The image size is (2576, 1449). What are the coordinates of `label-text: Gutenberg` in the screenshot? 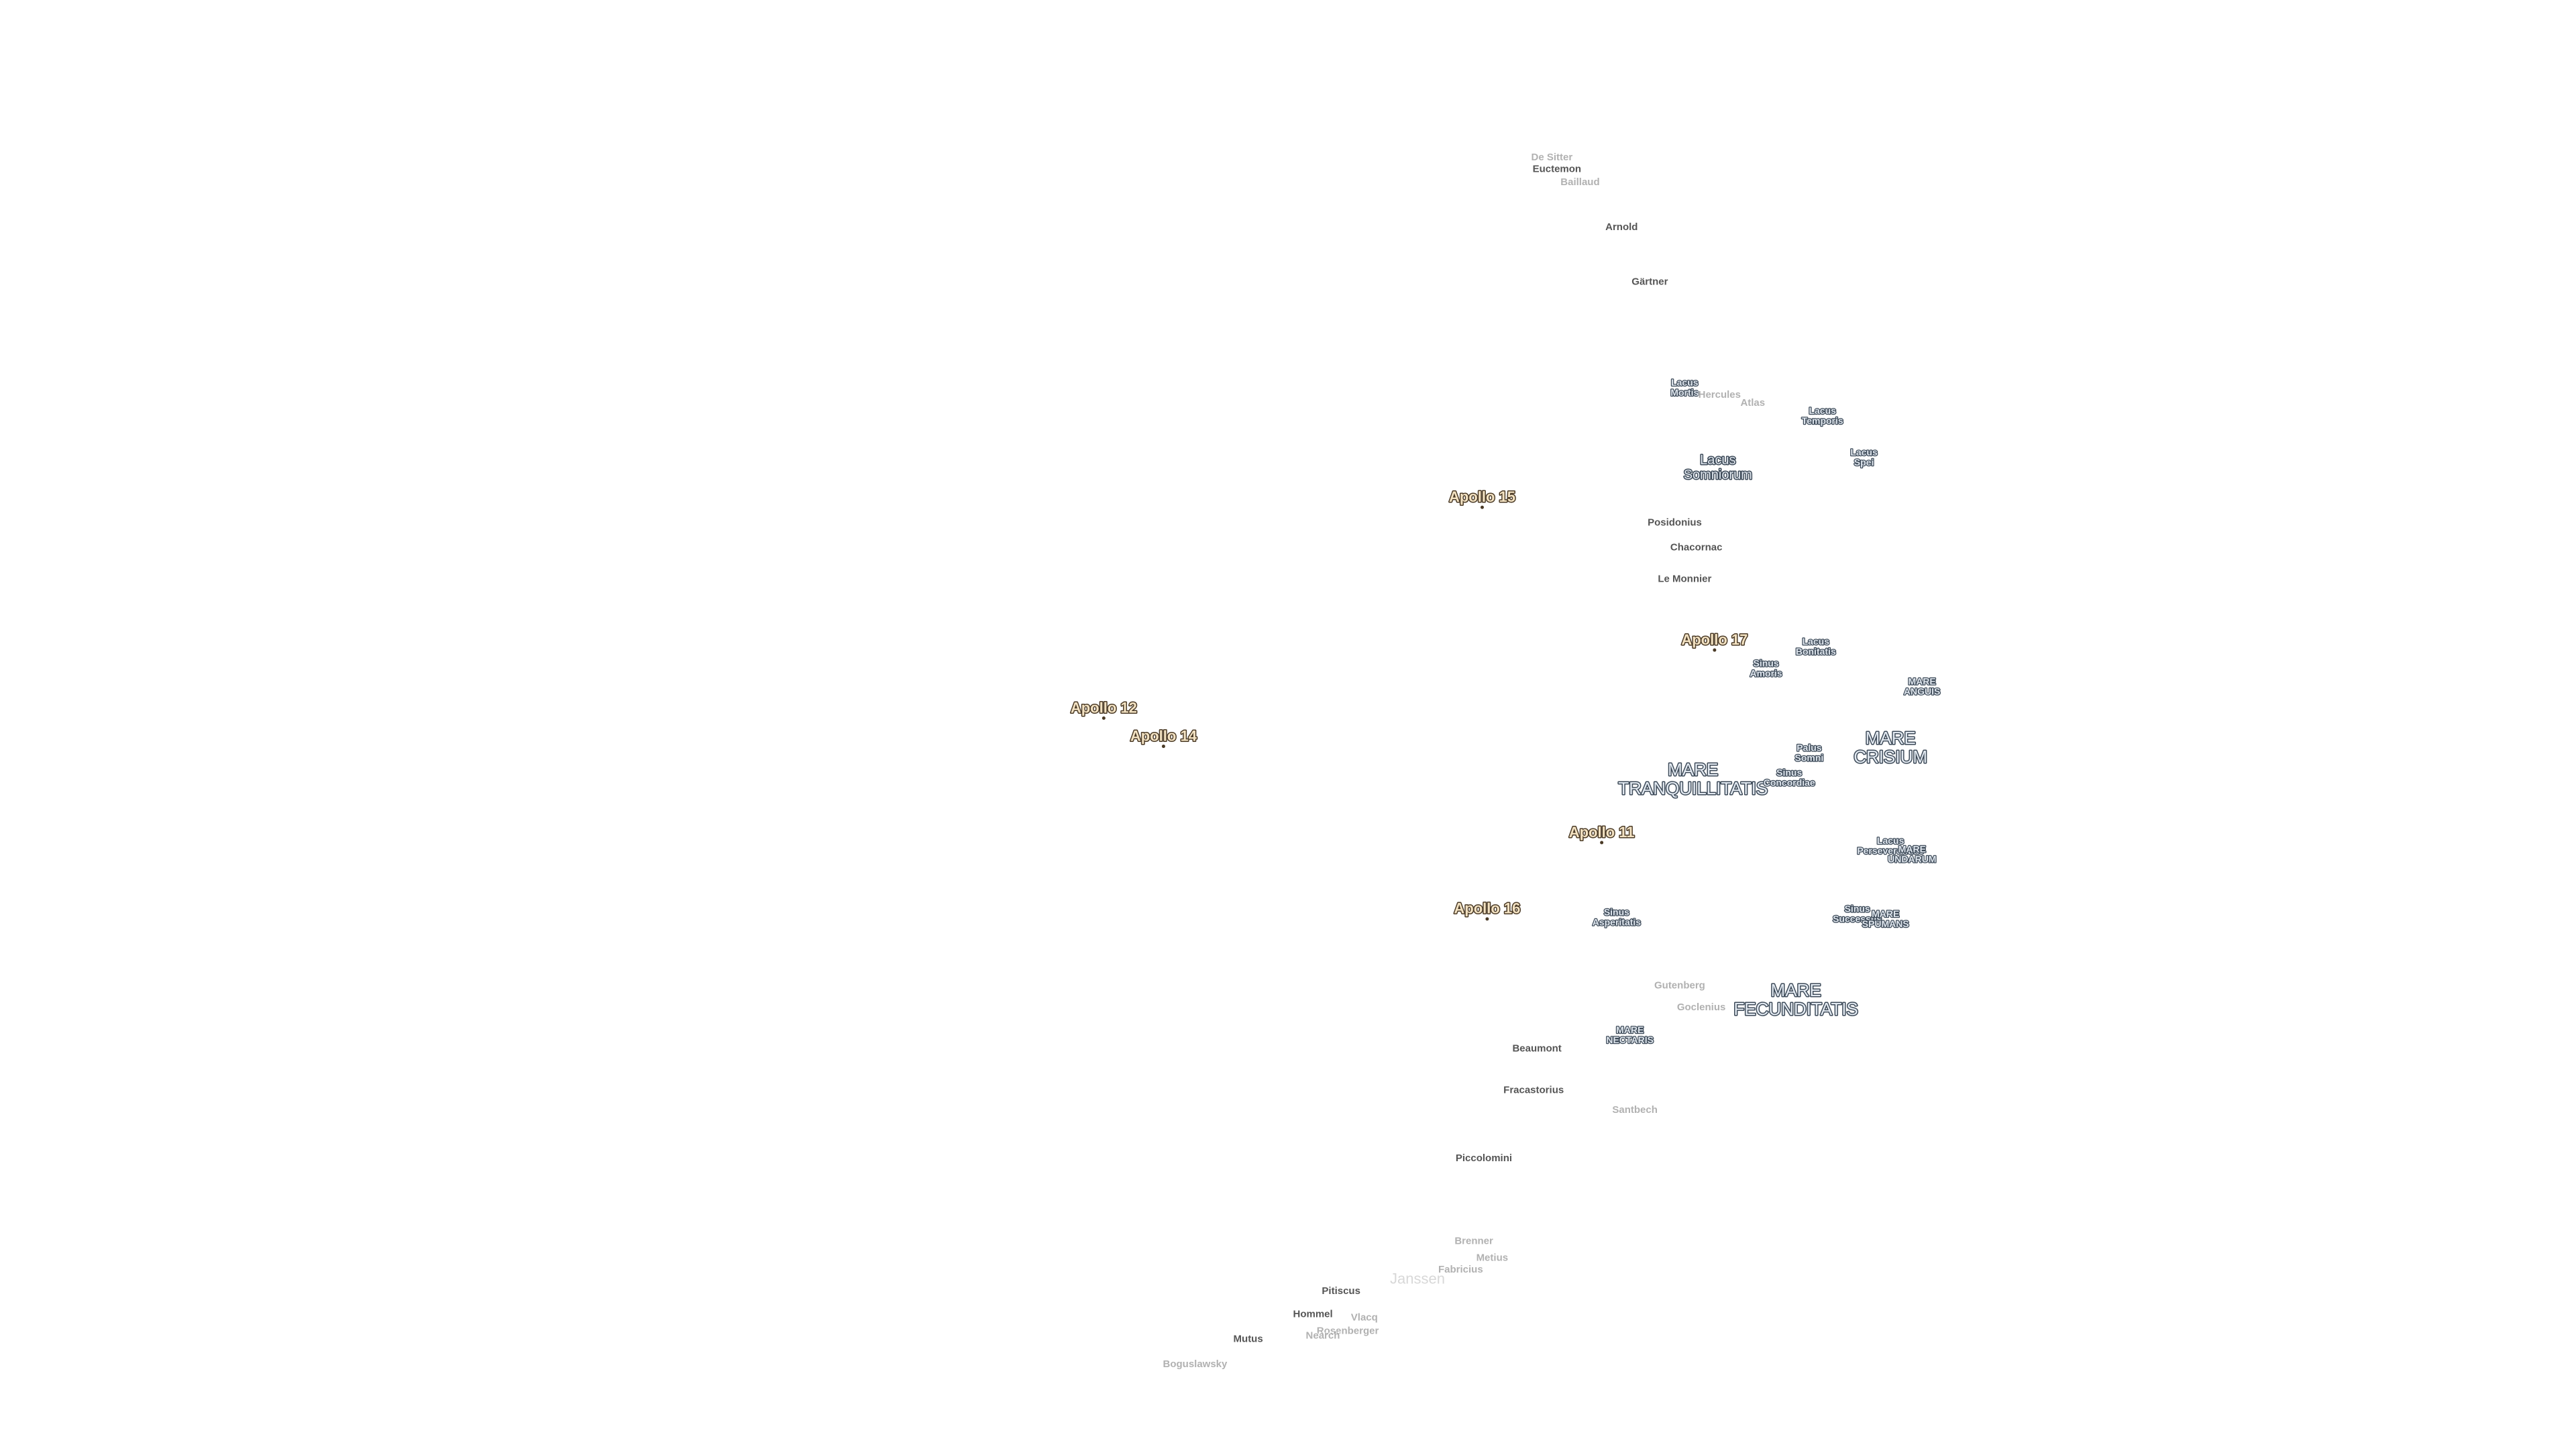 It's located at (1679, 985).